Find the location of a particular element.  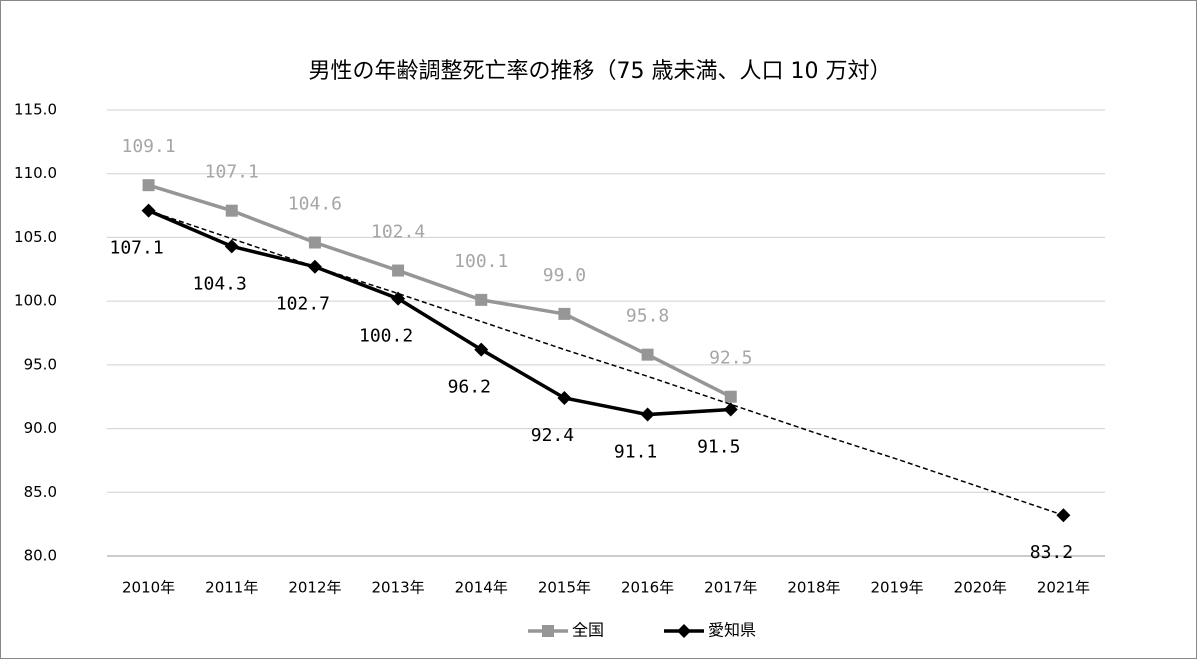

data-label: 102.7 is located at coordinates (303, 304).